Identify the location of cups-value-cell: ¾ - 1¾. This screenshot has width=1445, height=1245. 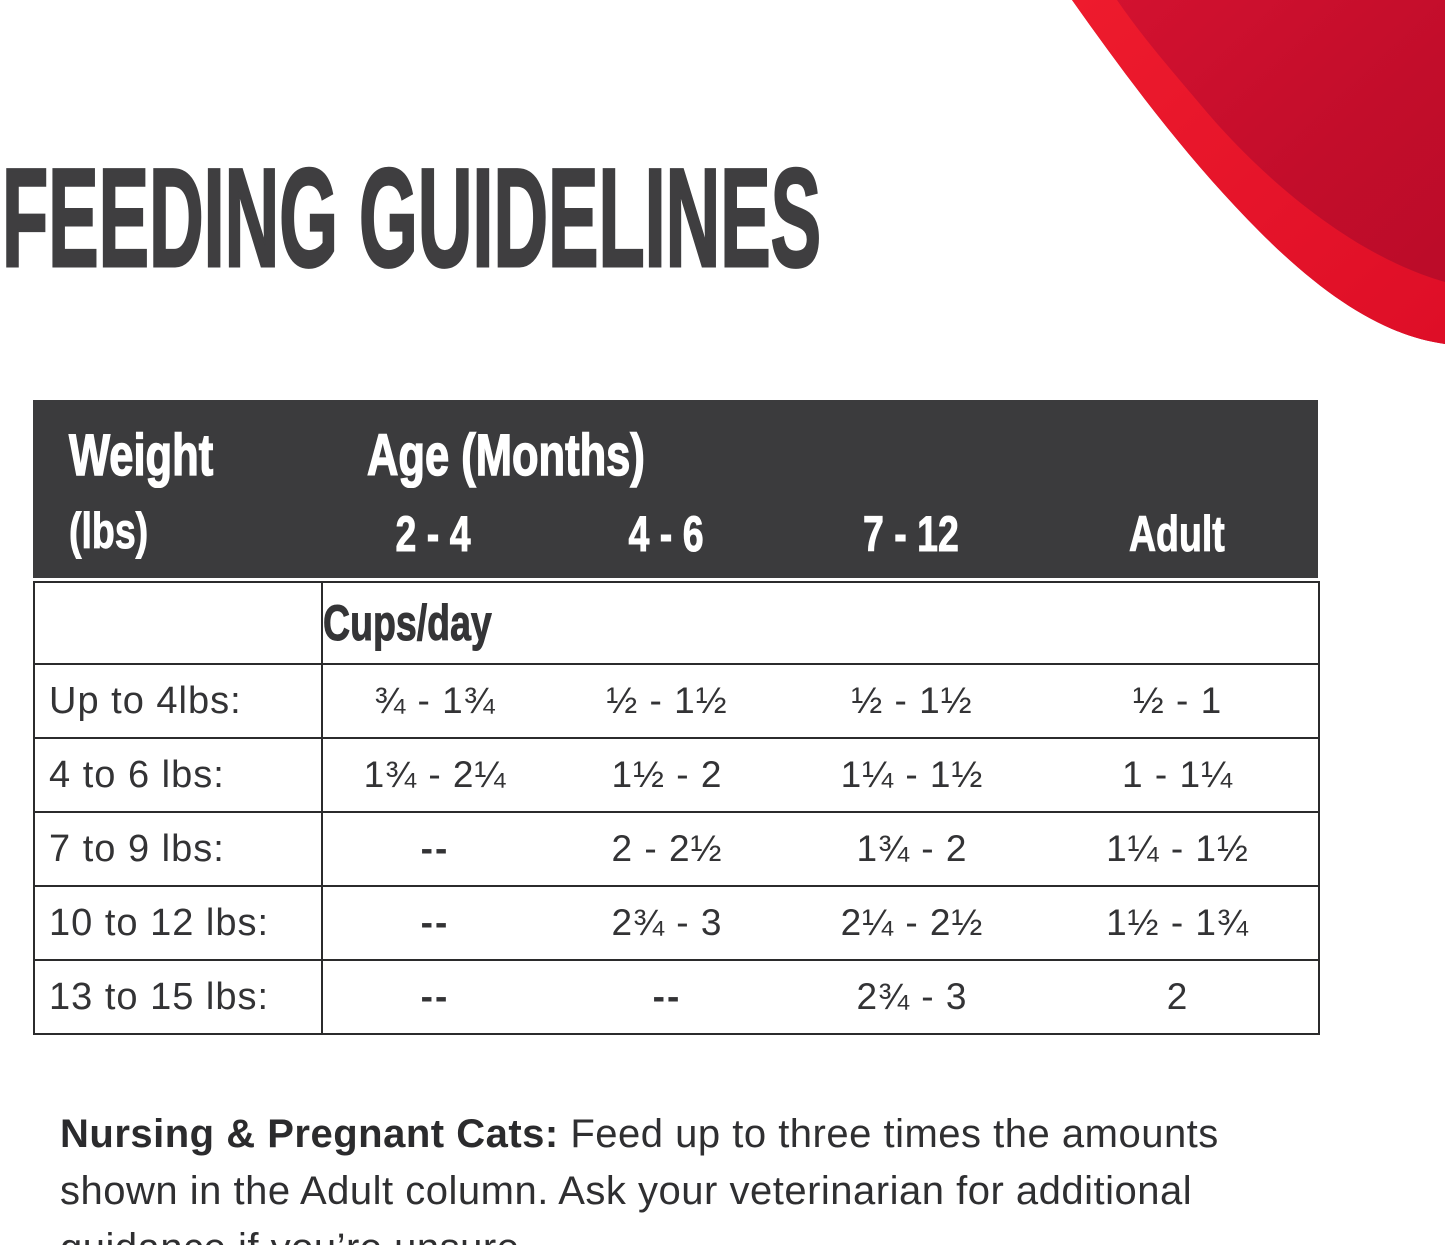
(434, 701).